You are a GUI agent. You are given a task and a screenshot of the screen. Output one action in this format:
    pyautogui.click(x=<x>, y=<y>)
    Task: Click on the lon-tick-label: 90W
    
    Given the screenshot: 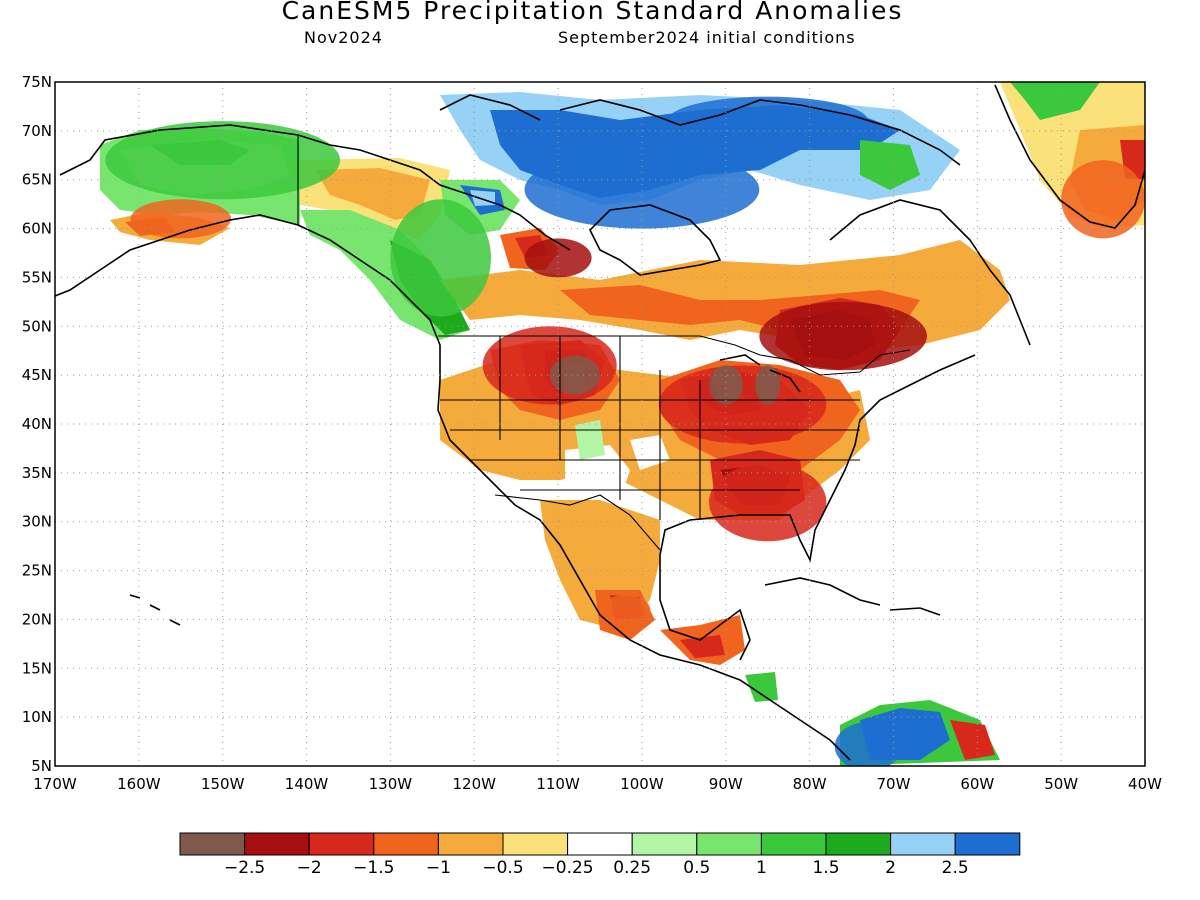 What is the action you would take?
    pyautogui.click(x=726, y=784)
    